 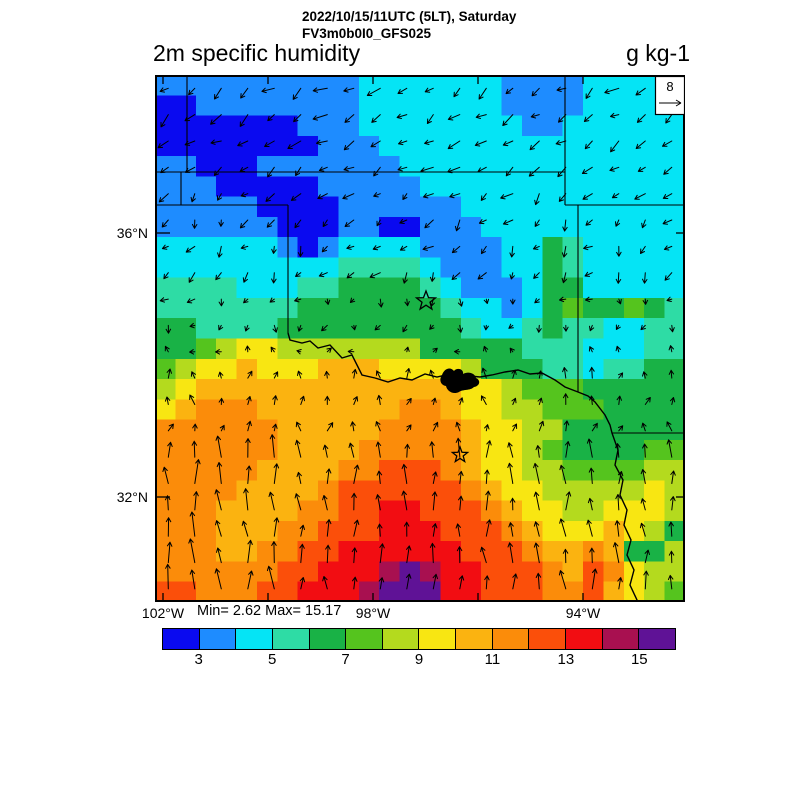 I want to click on units-label: g kg-1, so click(x=658, y=53).